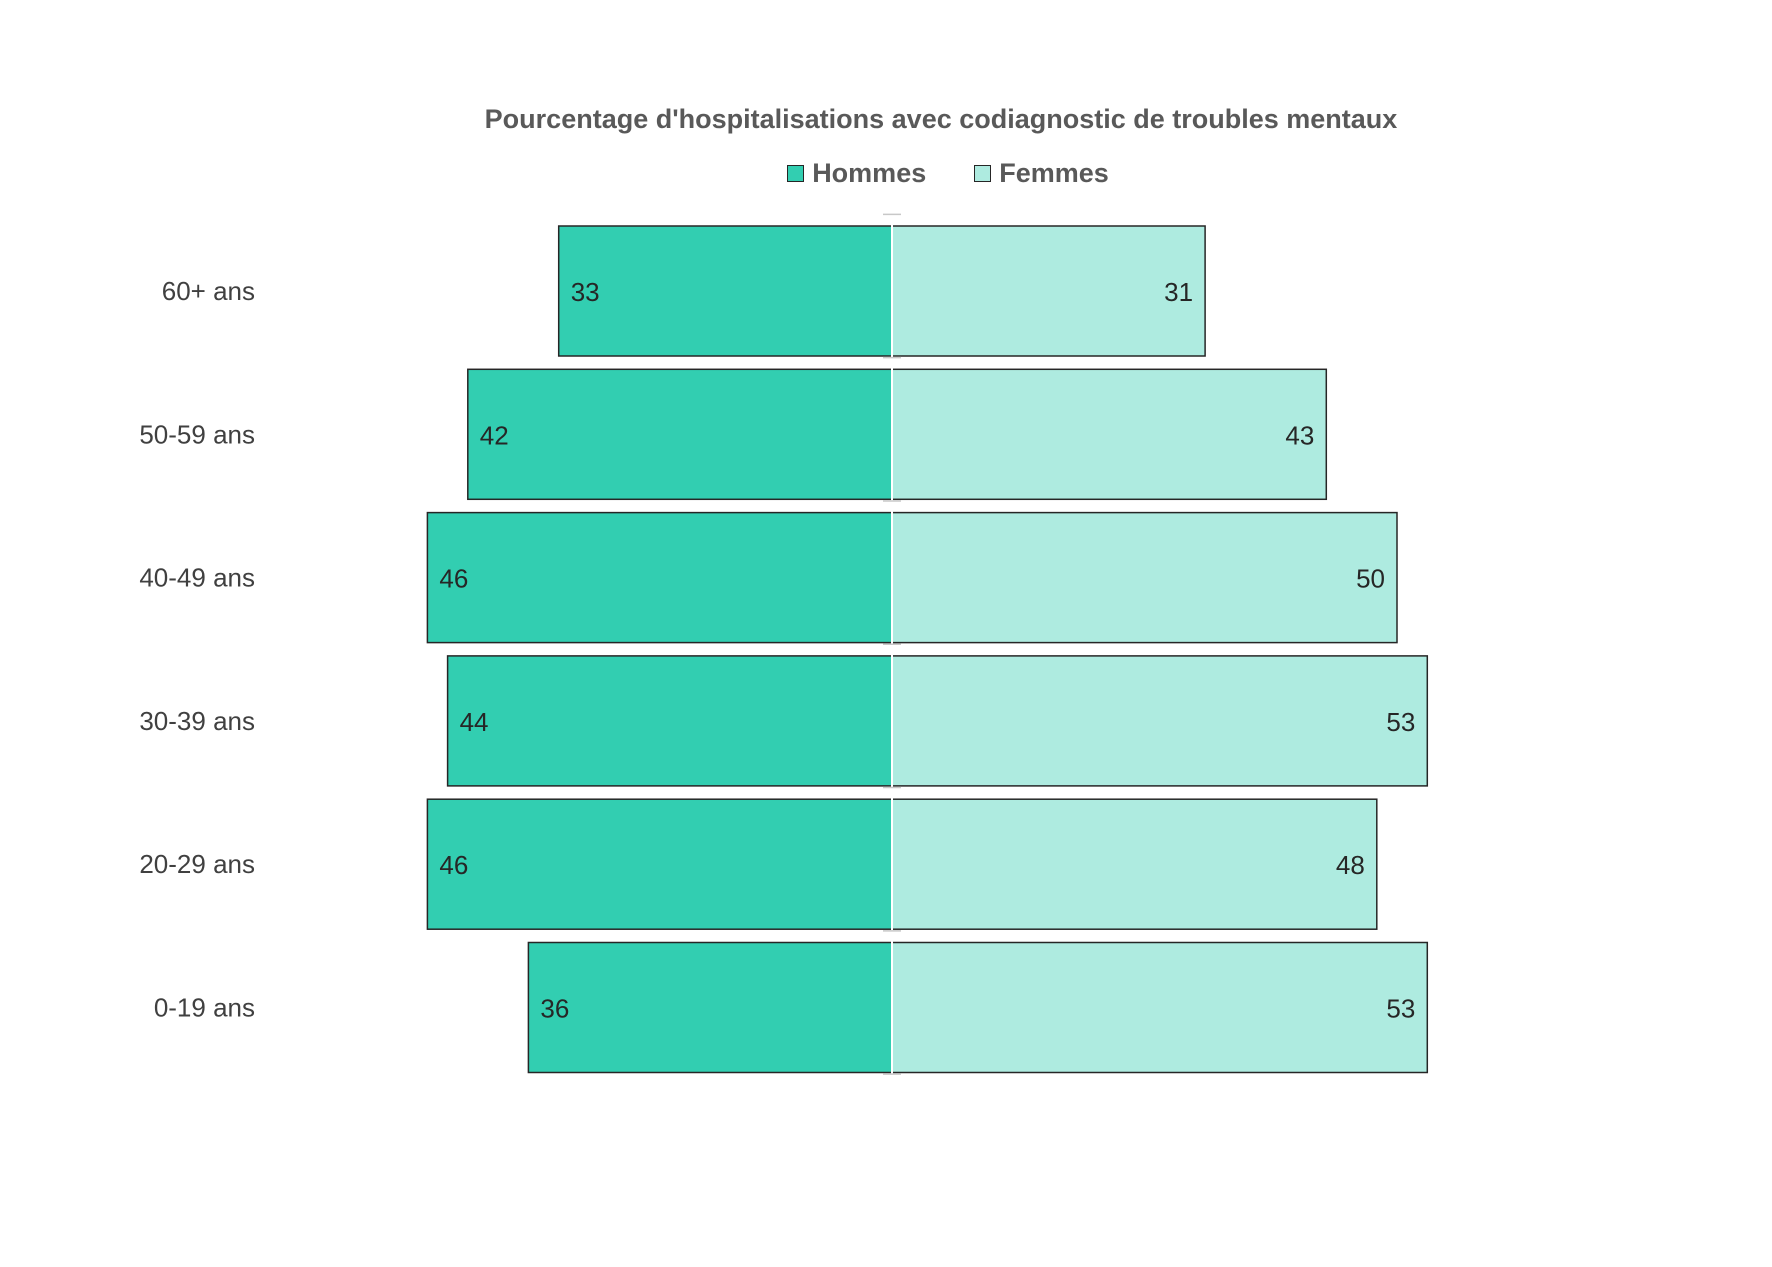  Describe the element at coordinates (1178, 292) in the screenshot. I see `data-label-femmes-60-ans: 31` at that location.